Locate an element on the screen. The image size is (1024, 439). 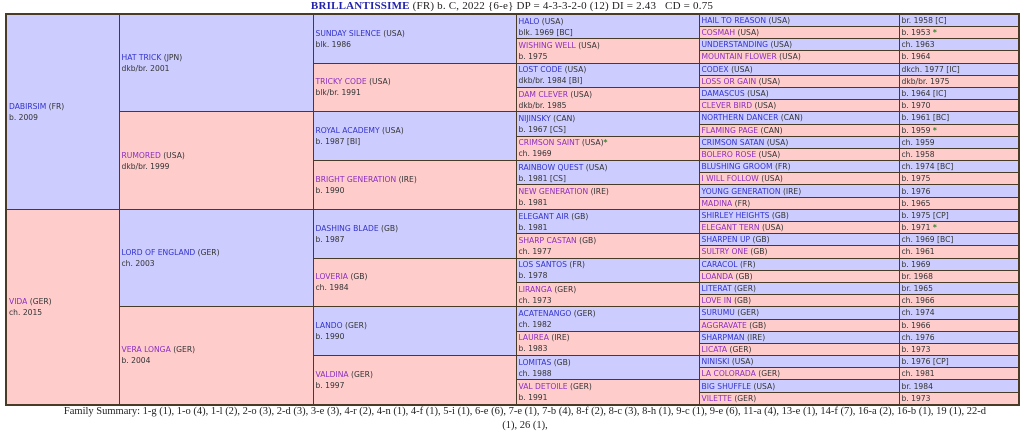
horse-link: RUMORED is located at coordinates (141, 155).